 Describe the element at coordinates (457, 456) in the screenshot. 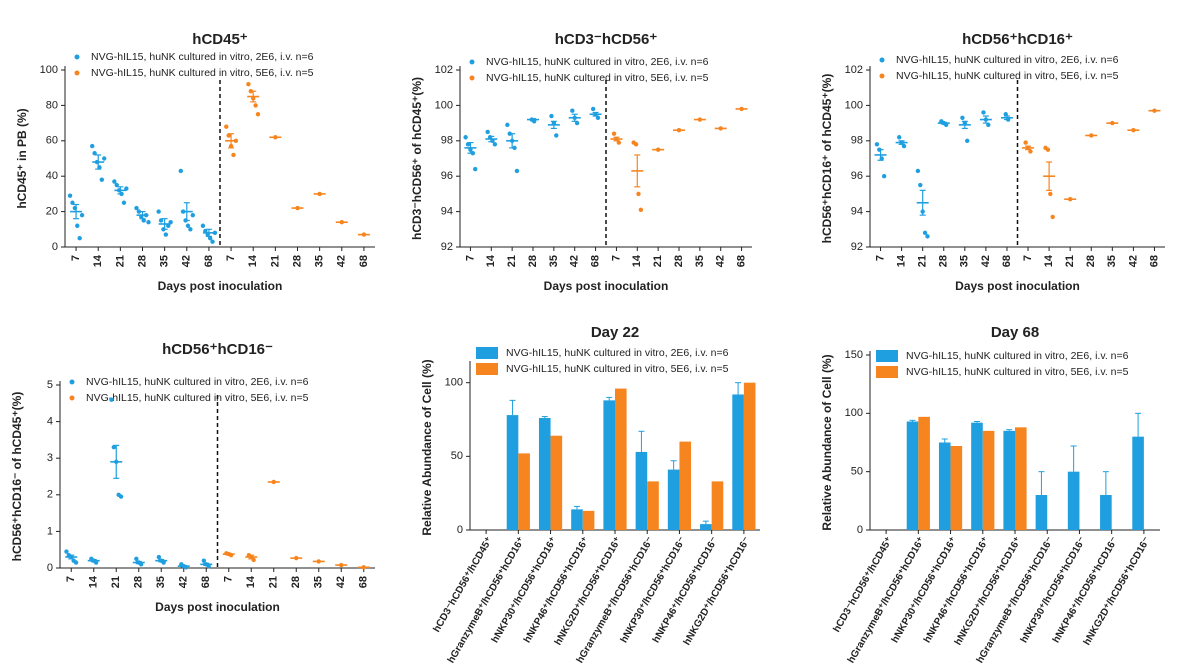

I see `y-tick-label: 50` at that location.